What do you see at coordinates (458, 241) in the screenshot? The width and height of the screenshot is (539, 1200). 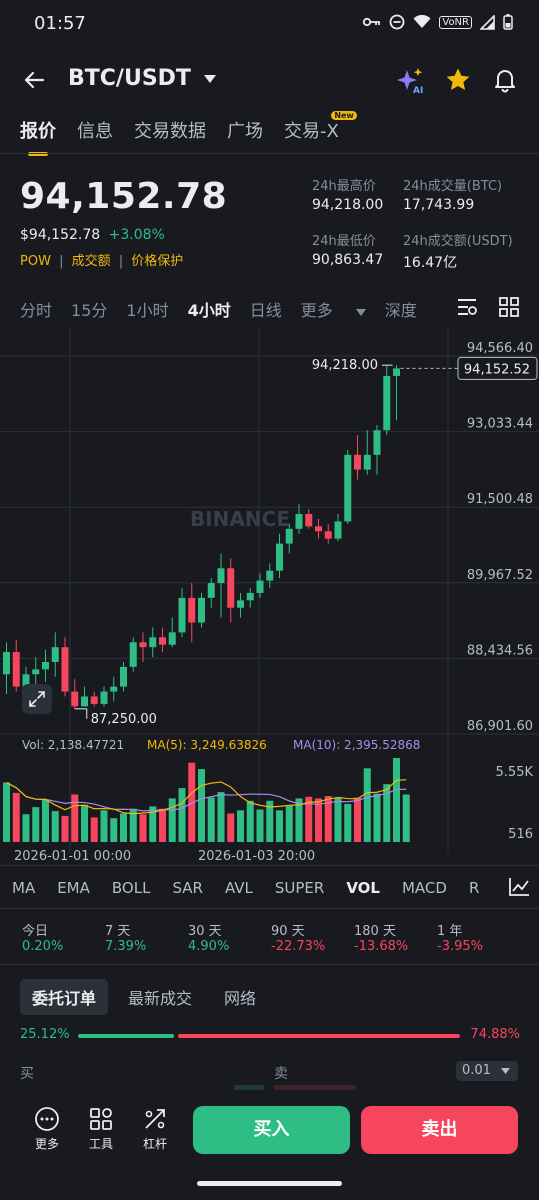 I see `vol-usdt-label: 24h成交额(USDT)` at bounding box center [458, 241].